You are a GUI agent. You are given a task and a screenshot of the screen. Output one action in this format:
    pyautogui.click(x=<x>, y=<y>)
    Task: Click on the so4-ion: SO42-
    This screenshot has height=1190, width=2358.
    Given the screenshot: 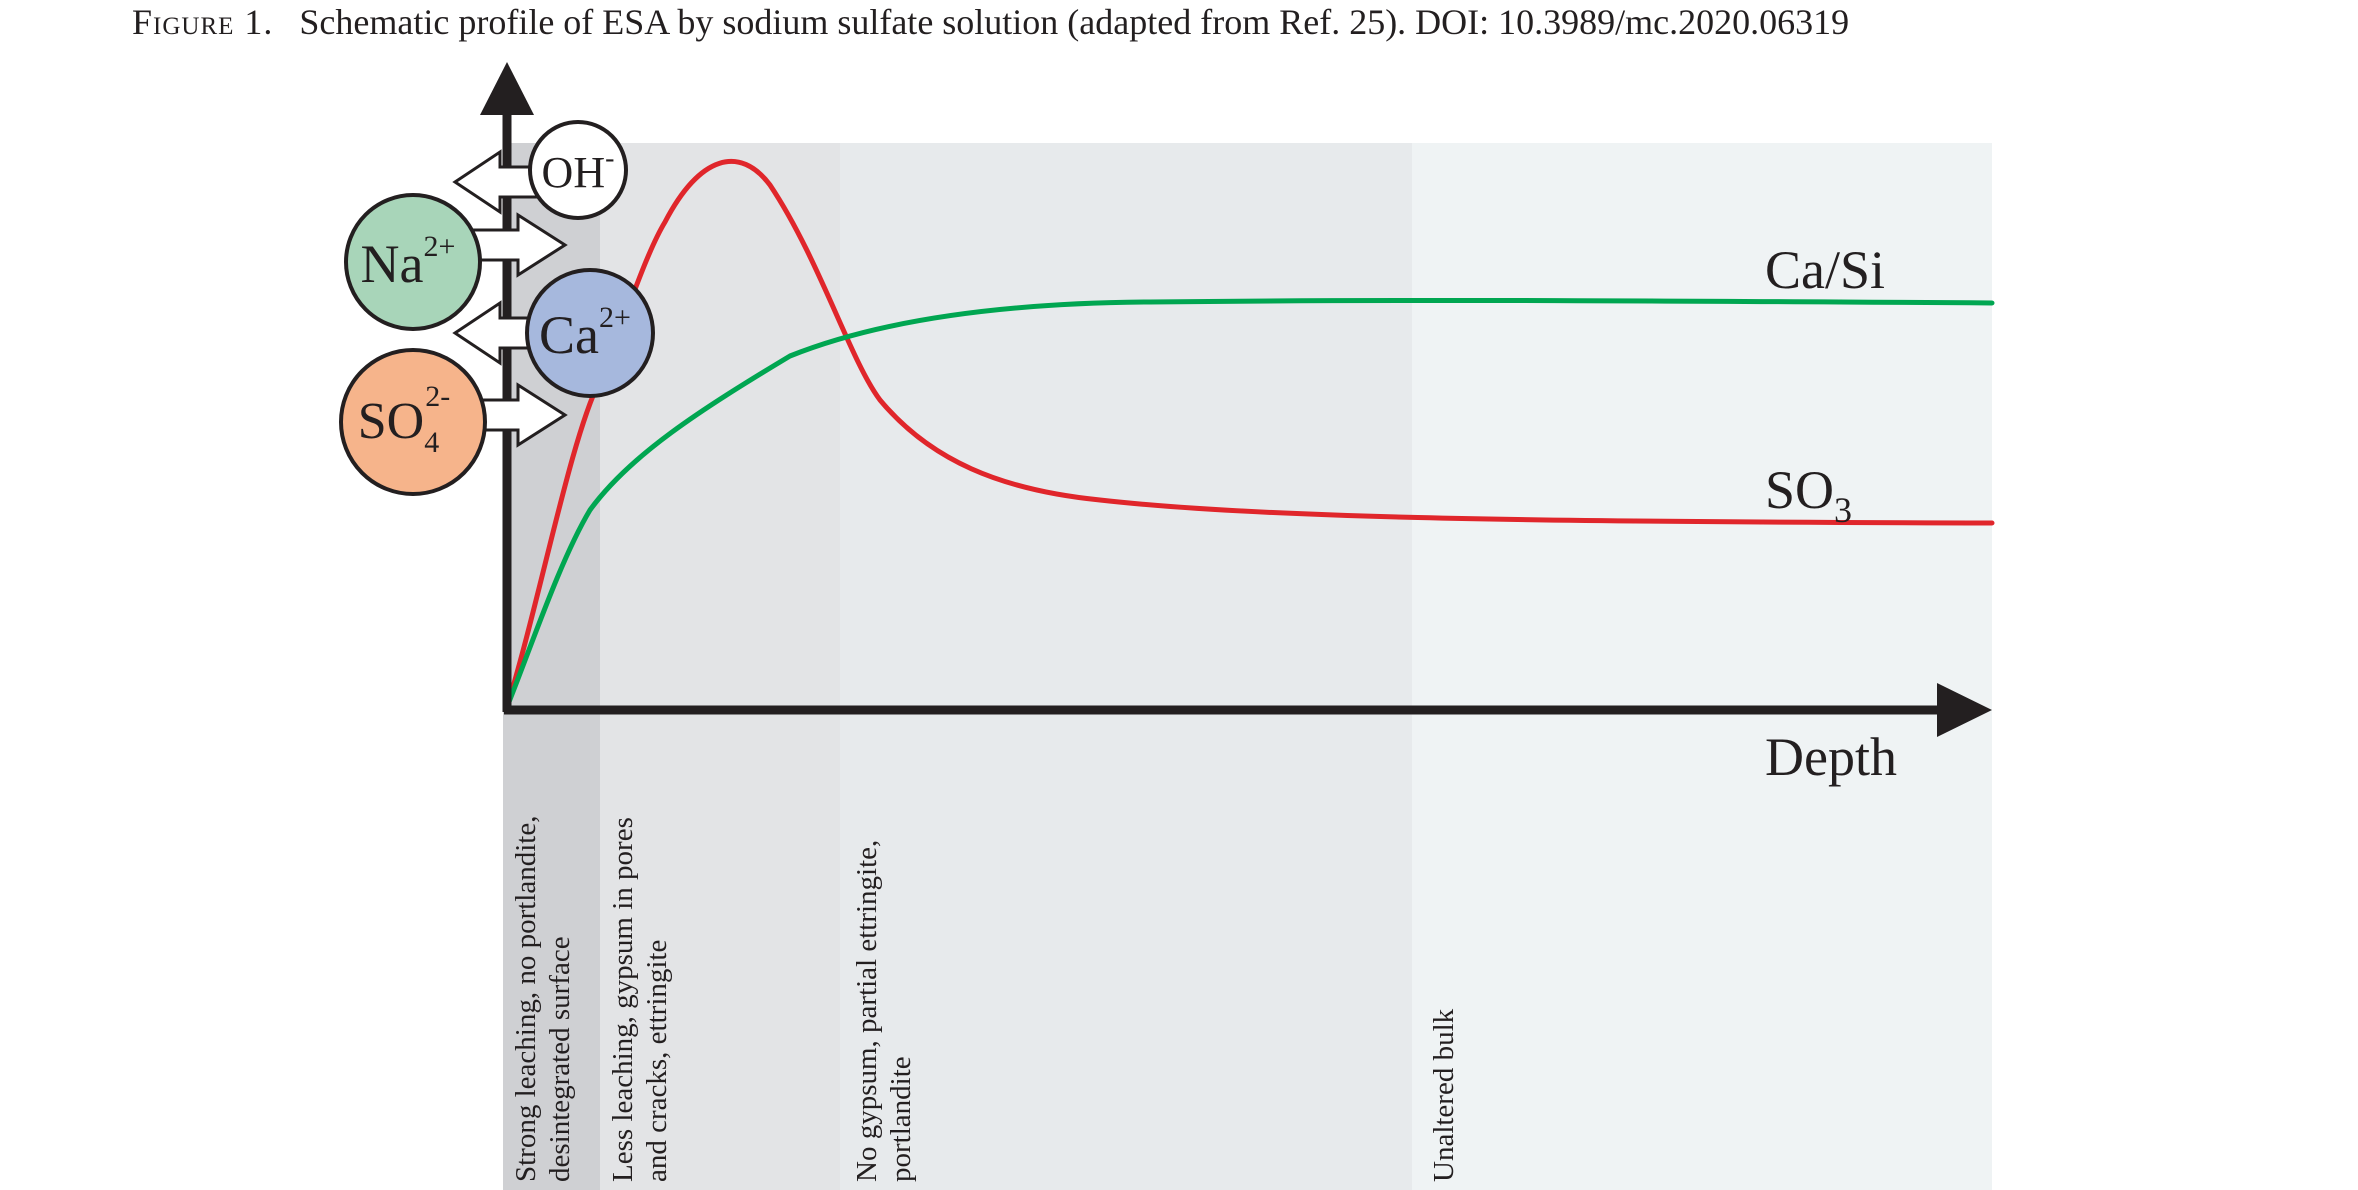 What is the action you would take?
    pyautogui.click(x=413, y=422)
    